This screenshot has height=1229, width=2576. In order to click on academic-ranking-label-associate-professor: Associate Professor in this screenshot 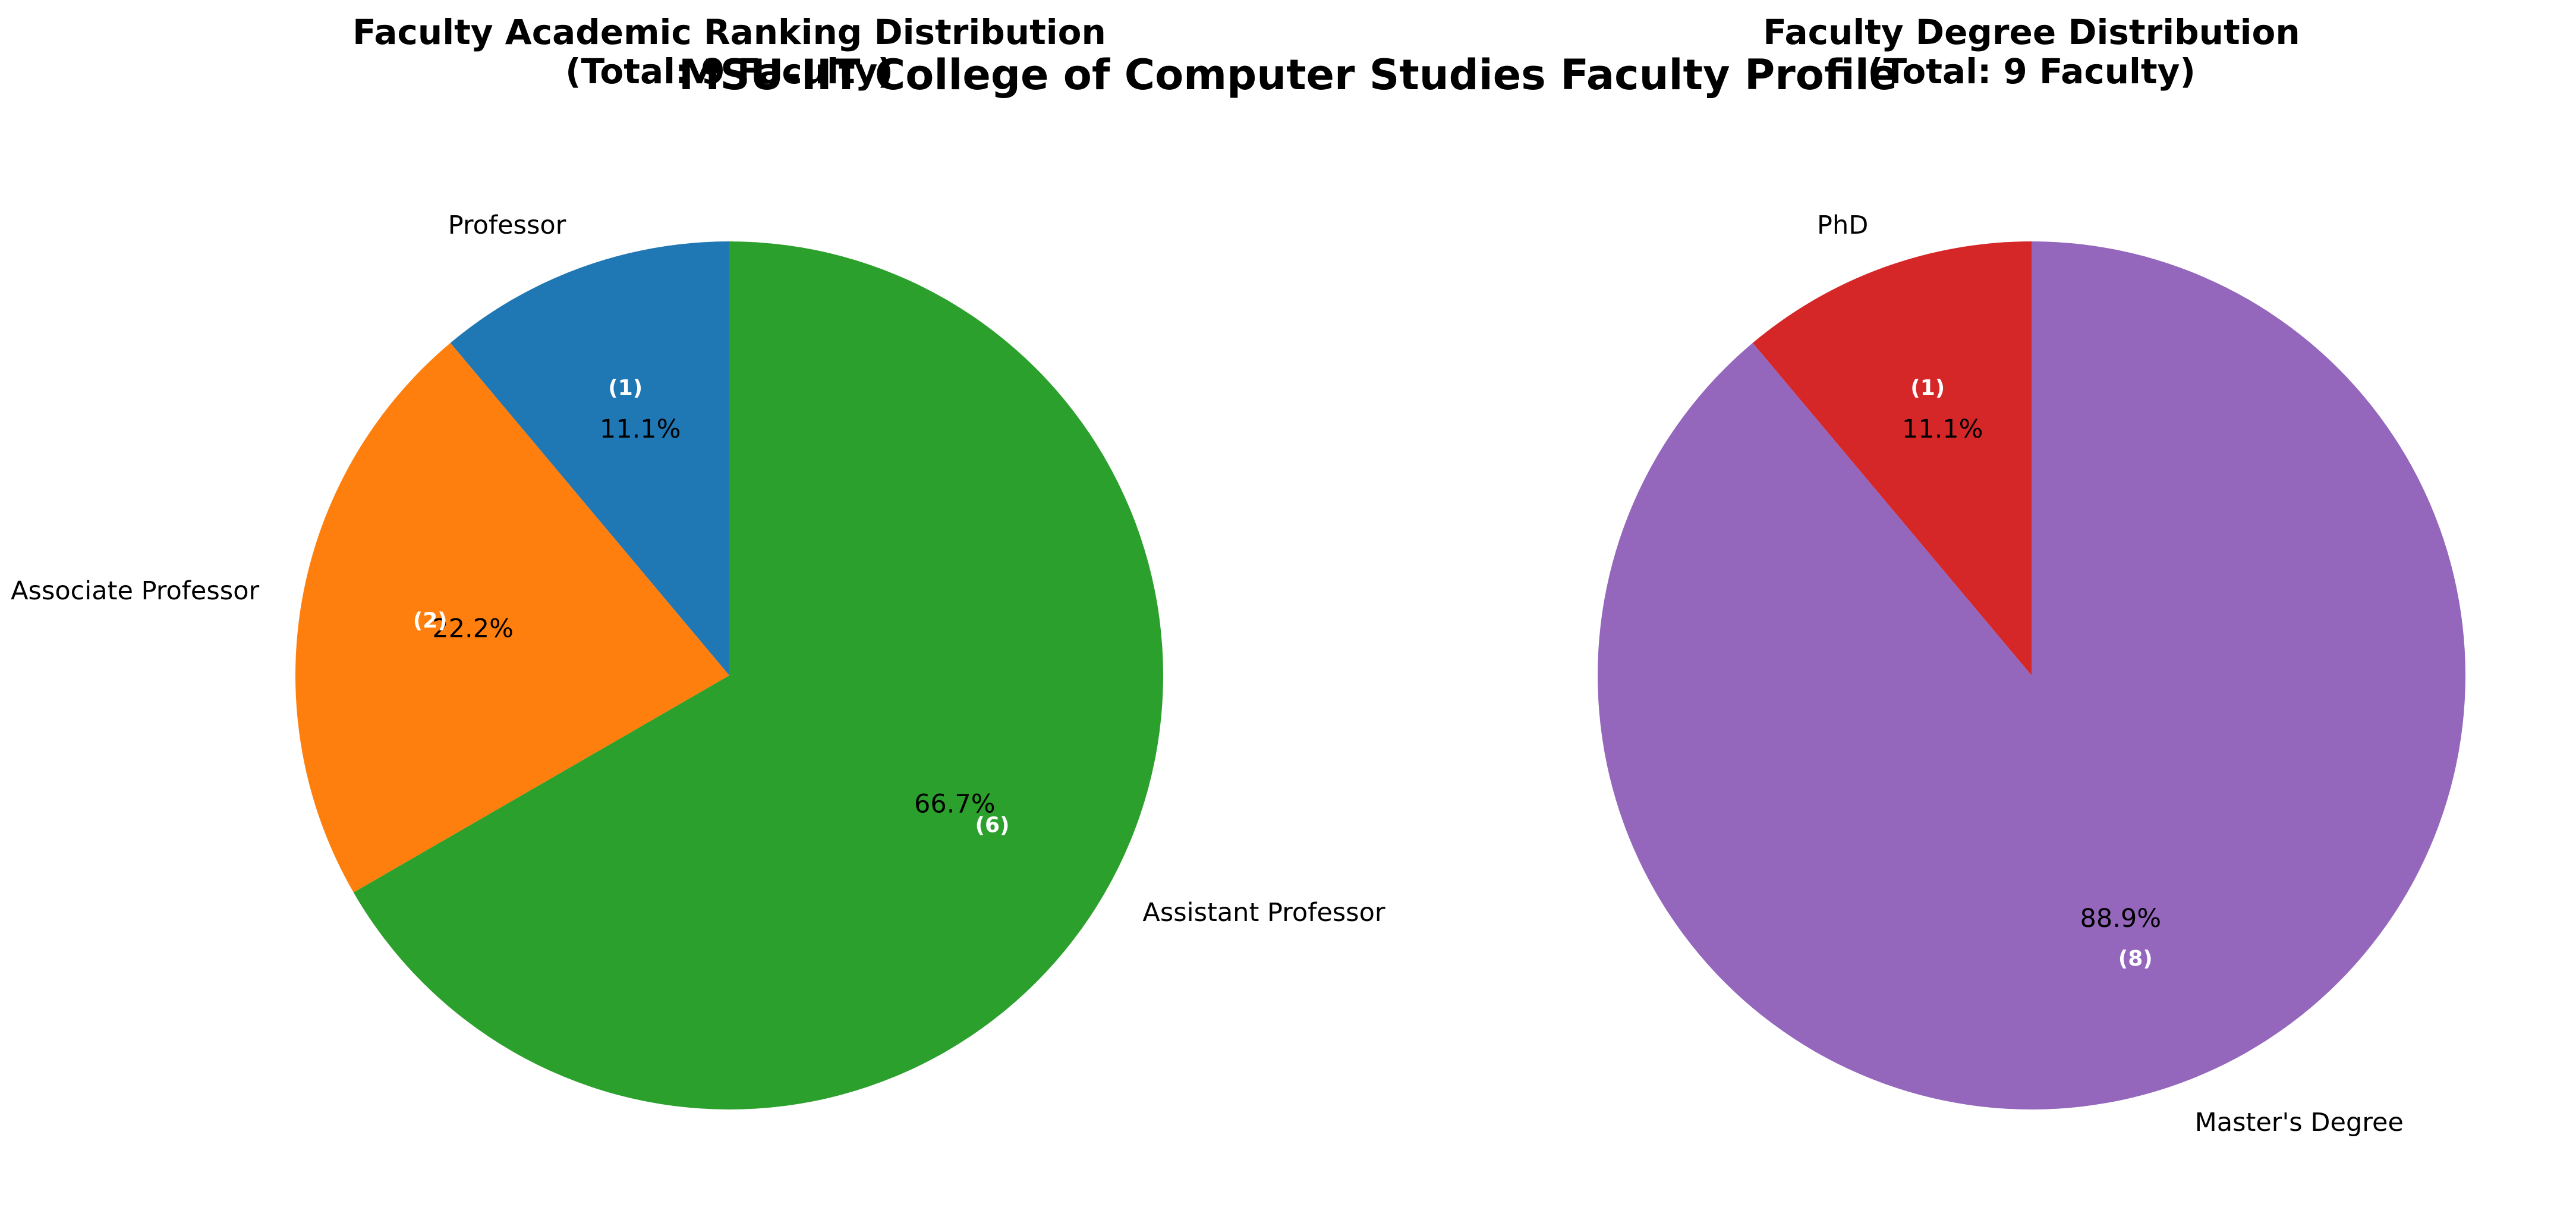, I will do `click(135, 591)`.